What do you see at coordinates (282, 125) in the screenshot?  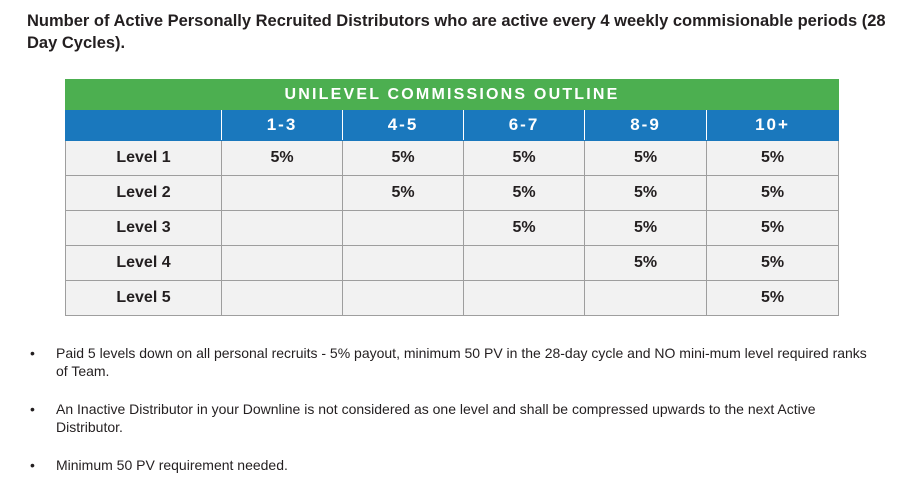 I see `column-header-1-3: 1-3` at bounding box center [282, 125].